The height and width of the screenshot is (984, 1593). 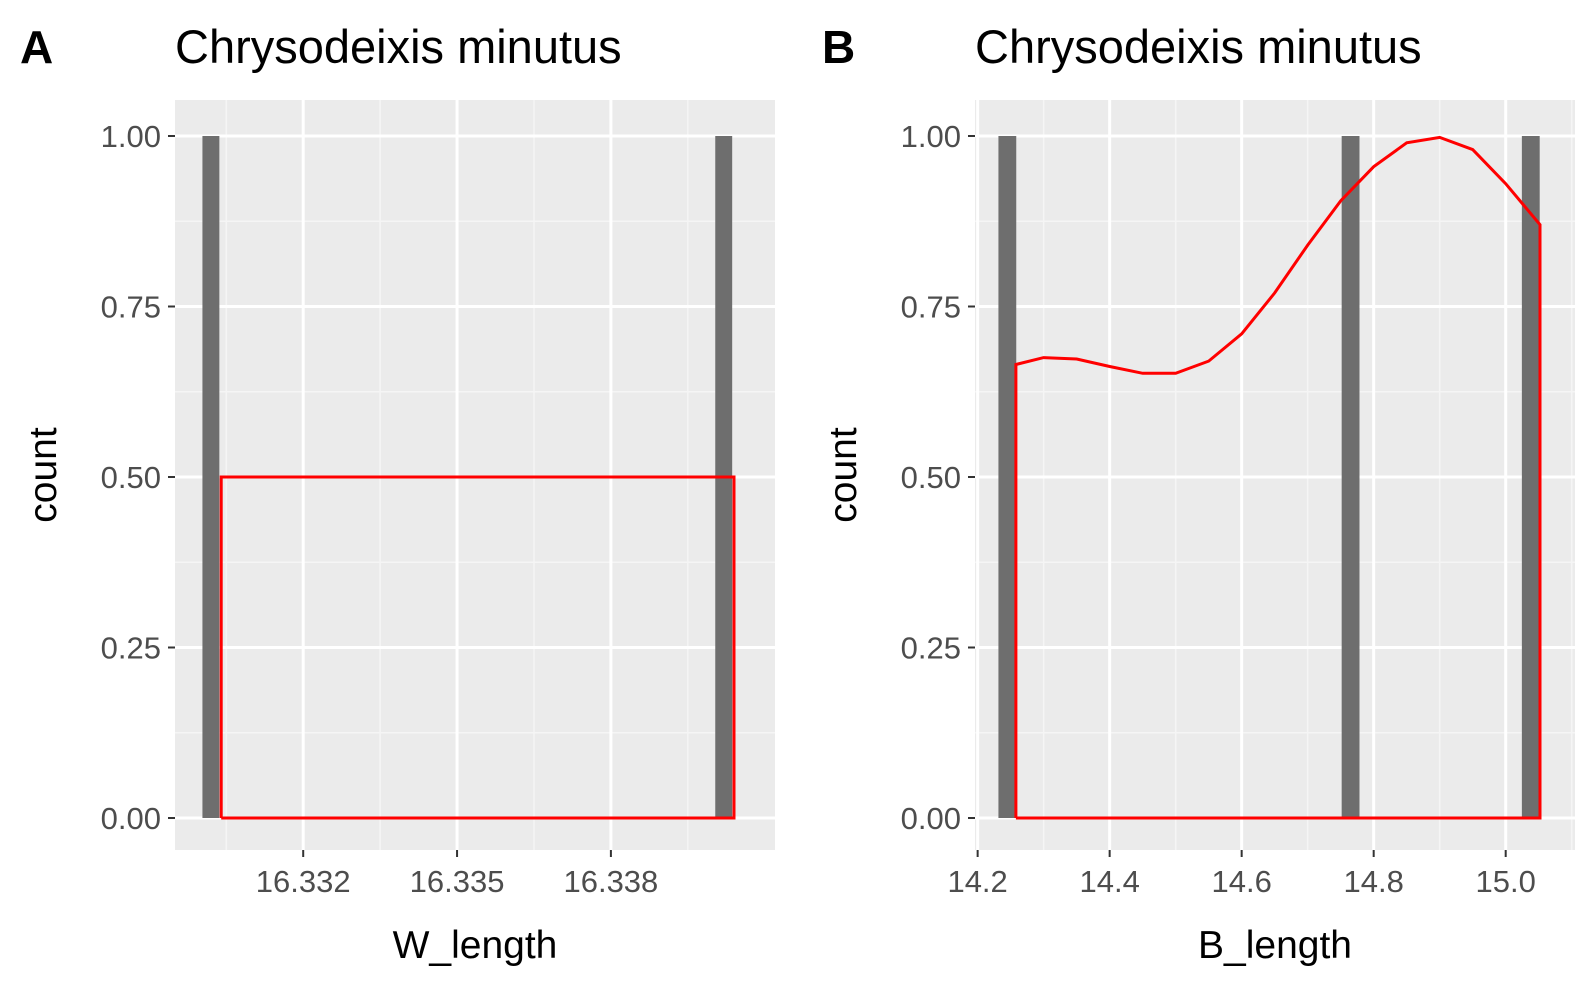 What do you see at coordinates (457, 881) in the screenshot?
I see `x-tick-label: 16.335` at bounding box center [457, 881].